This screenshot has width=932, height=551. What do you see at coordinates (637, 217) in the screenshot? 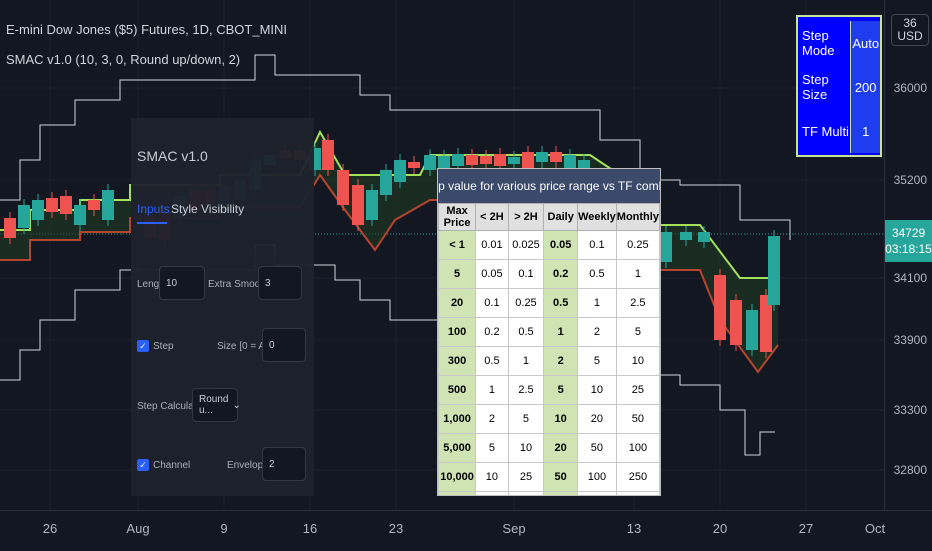
I see `column-header: Monthly` at bounding box center [637, 217].